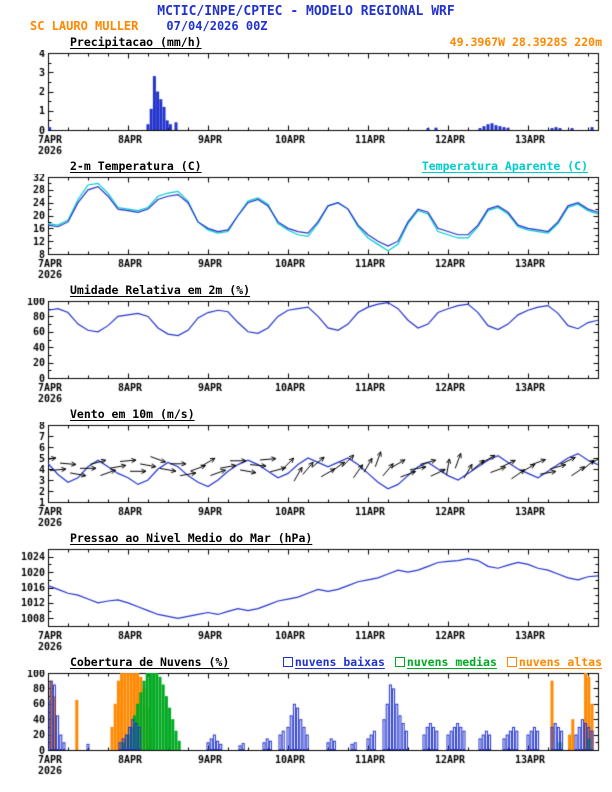 The width and height of the screenshot is (612, 792). Describe the element at coordinates (150, 662) in the screenshot. I see `panel-title-cloud-cover: Cobertura de Nuvens (%)` at that location.